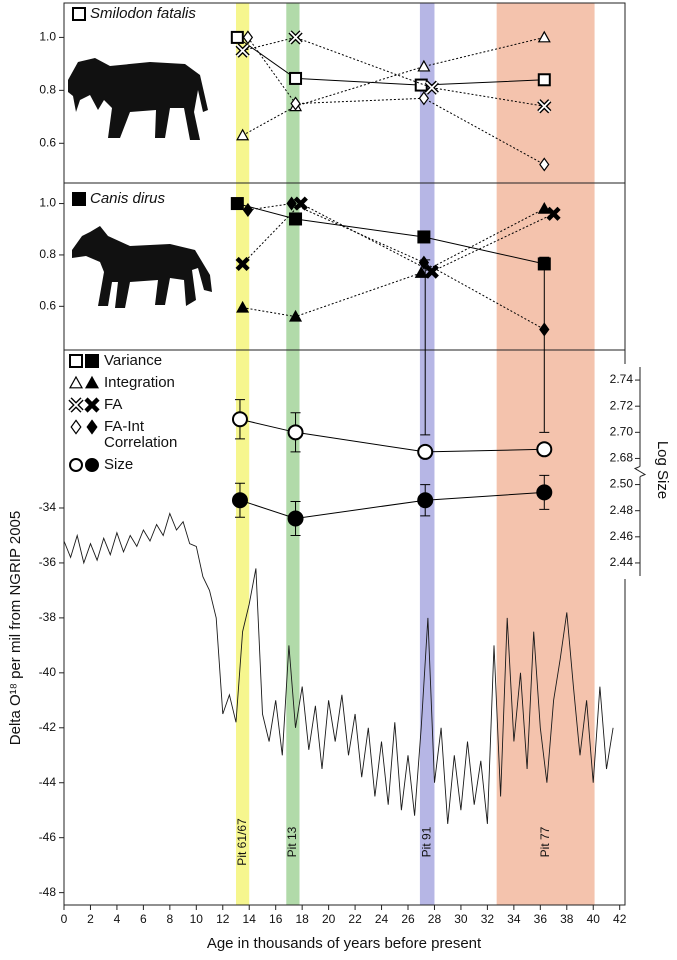  What do you see at coordinates (90, 919) in the screenshot?
I see `x-tick-label: 2` at bounding box center [90, 919].